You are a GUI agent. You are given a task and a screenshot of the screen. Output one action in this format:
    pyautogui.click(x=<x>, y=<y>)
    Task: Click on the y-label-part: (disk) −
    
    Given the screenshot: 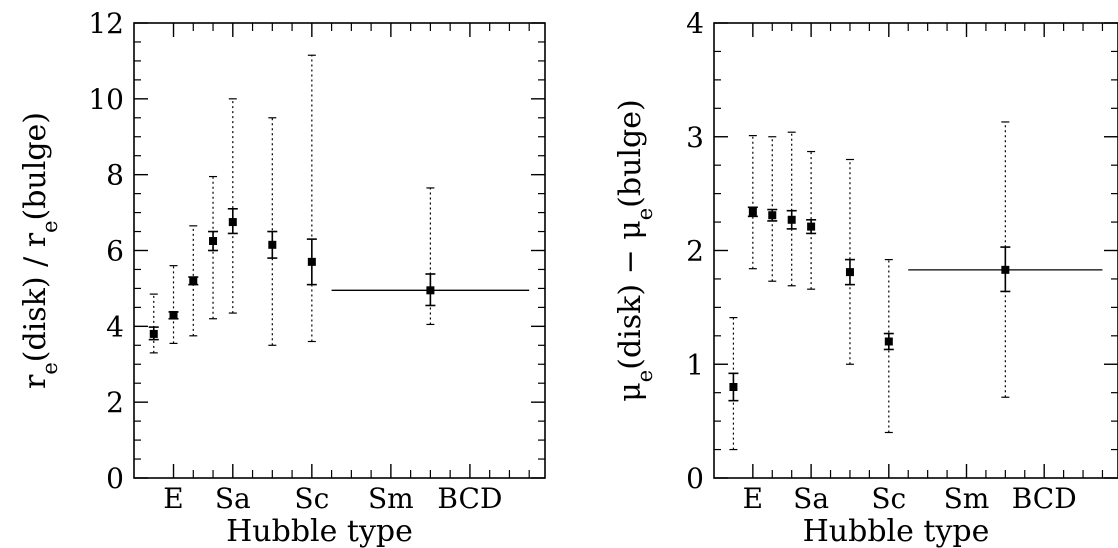 What is the action you would take?
    pyautogui.click(x=630, y=305)
    